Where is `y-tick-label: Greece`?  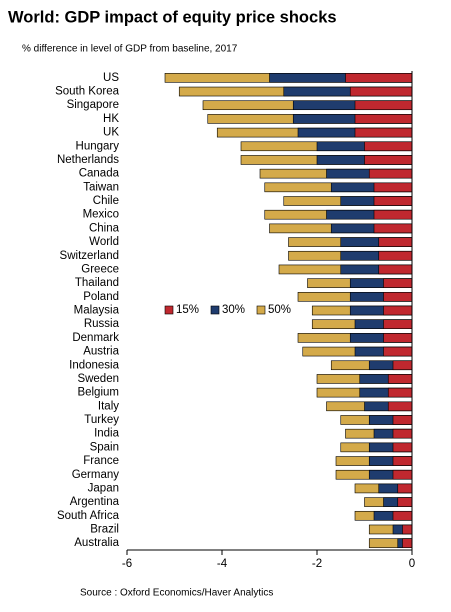 y-tick-label: Greece is located at coordinates (100, 269).